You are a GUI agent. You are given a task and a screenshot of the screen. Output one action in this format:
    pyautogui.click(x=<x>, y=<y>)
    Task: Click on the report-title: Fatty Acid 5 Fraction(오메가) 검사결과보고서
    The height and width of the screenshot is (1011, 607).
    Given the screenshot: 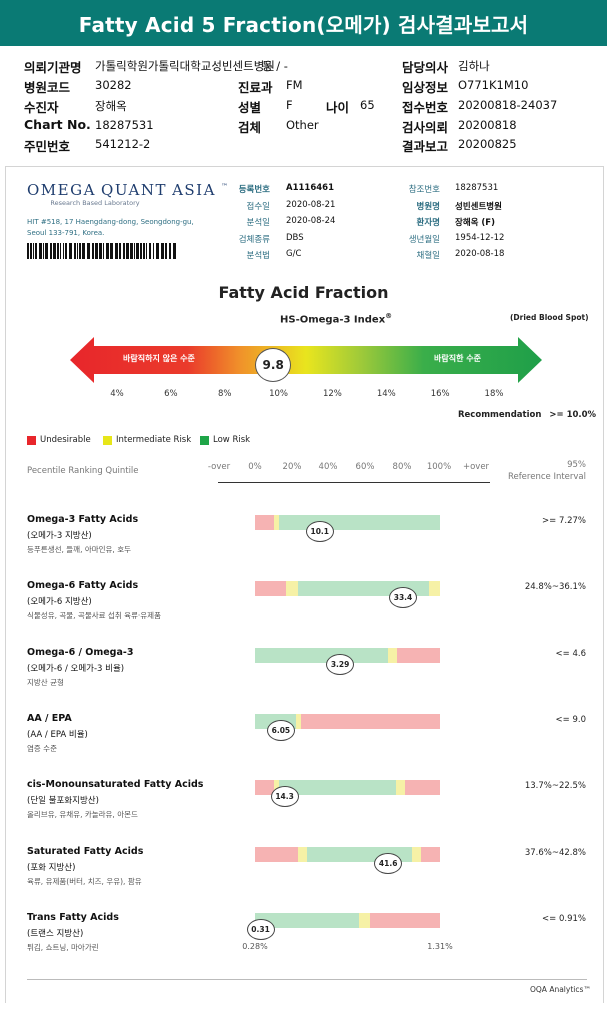 What is the action you would take?
    pyautogui.click(x=303, y=23)
    